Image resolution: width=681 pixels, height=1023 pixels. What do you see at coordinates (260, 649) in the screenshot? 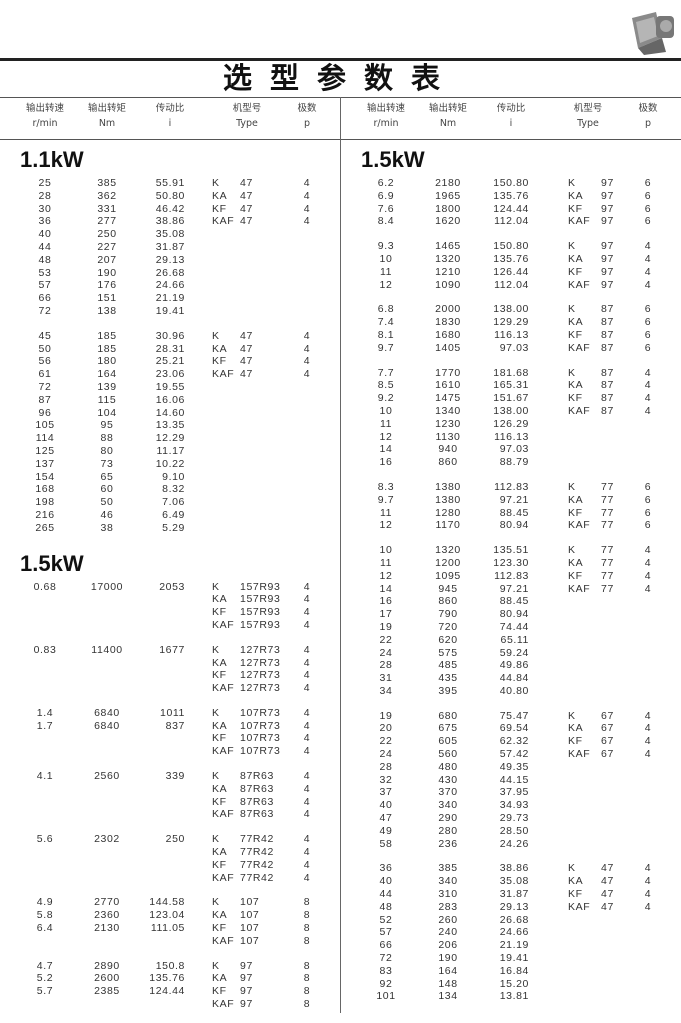
I see `cell-type-size: 127R73` at bounding box center [260, 649].